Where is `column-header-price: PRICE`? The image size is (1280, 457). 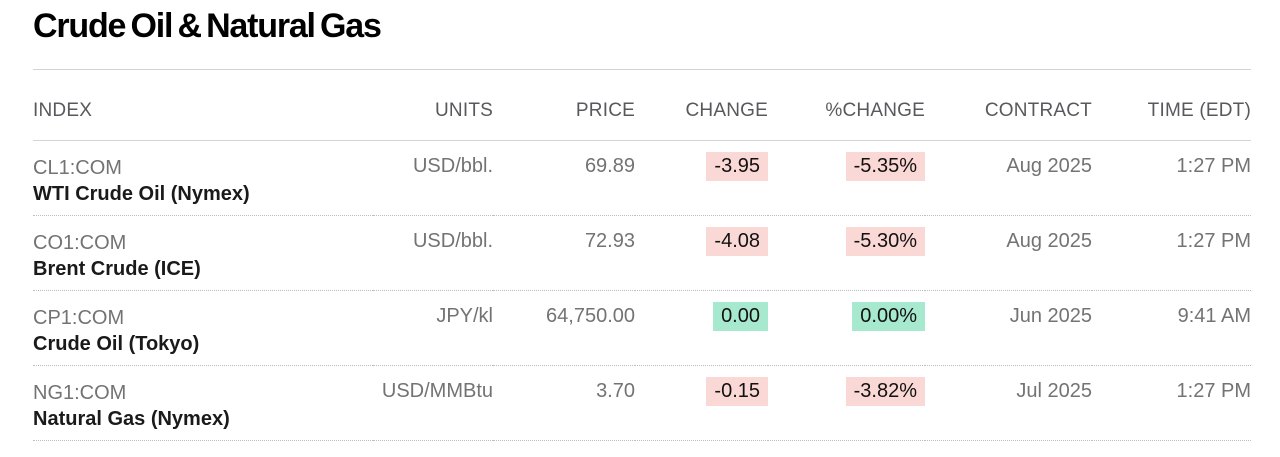
column-header-price: PRICE is located at coordinates (564, 105).